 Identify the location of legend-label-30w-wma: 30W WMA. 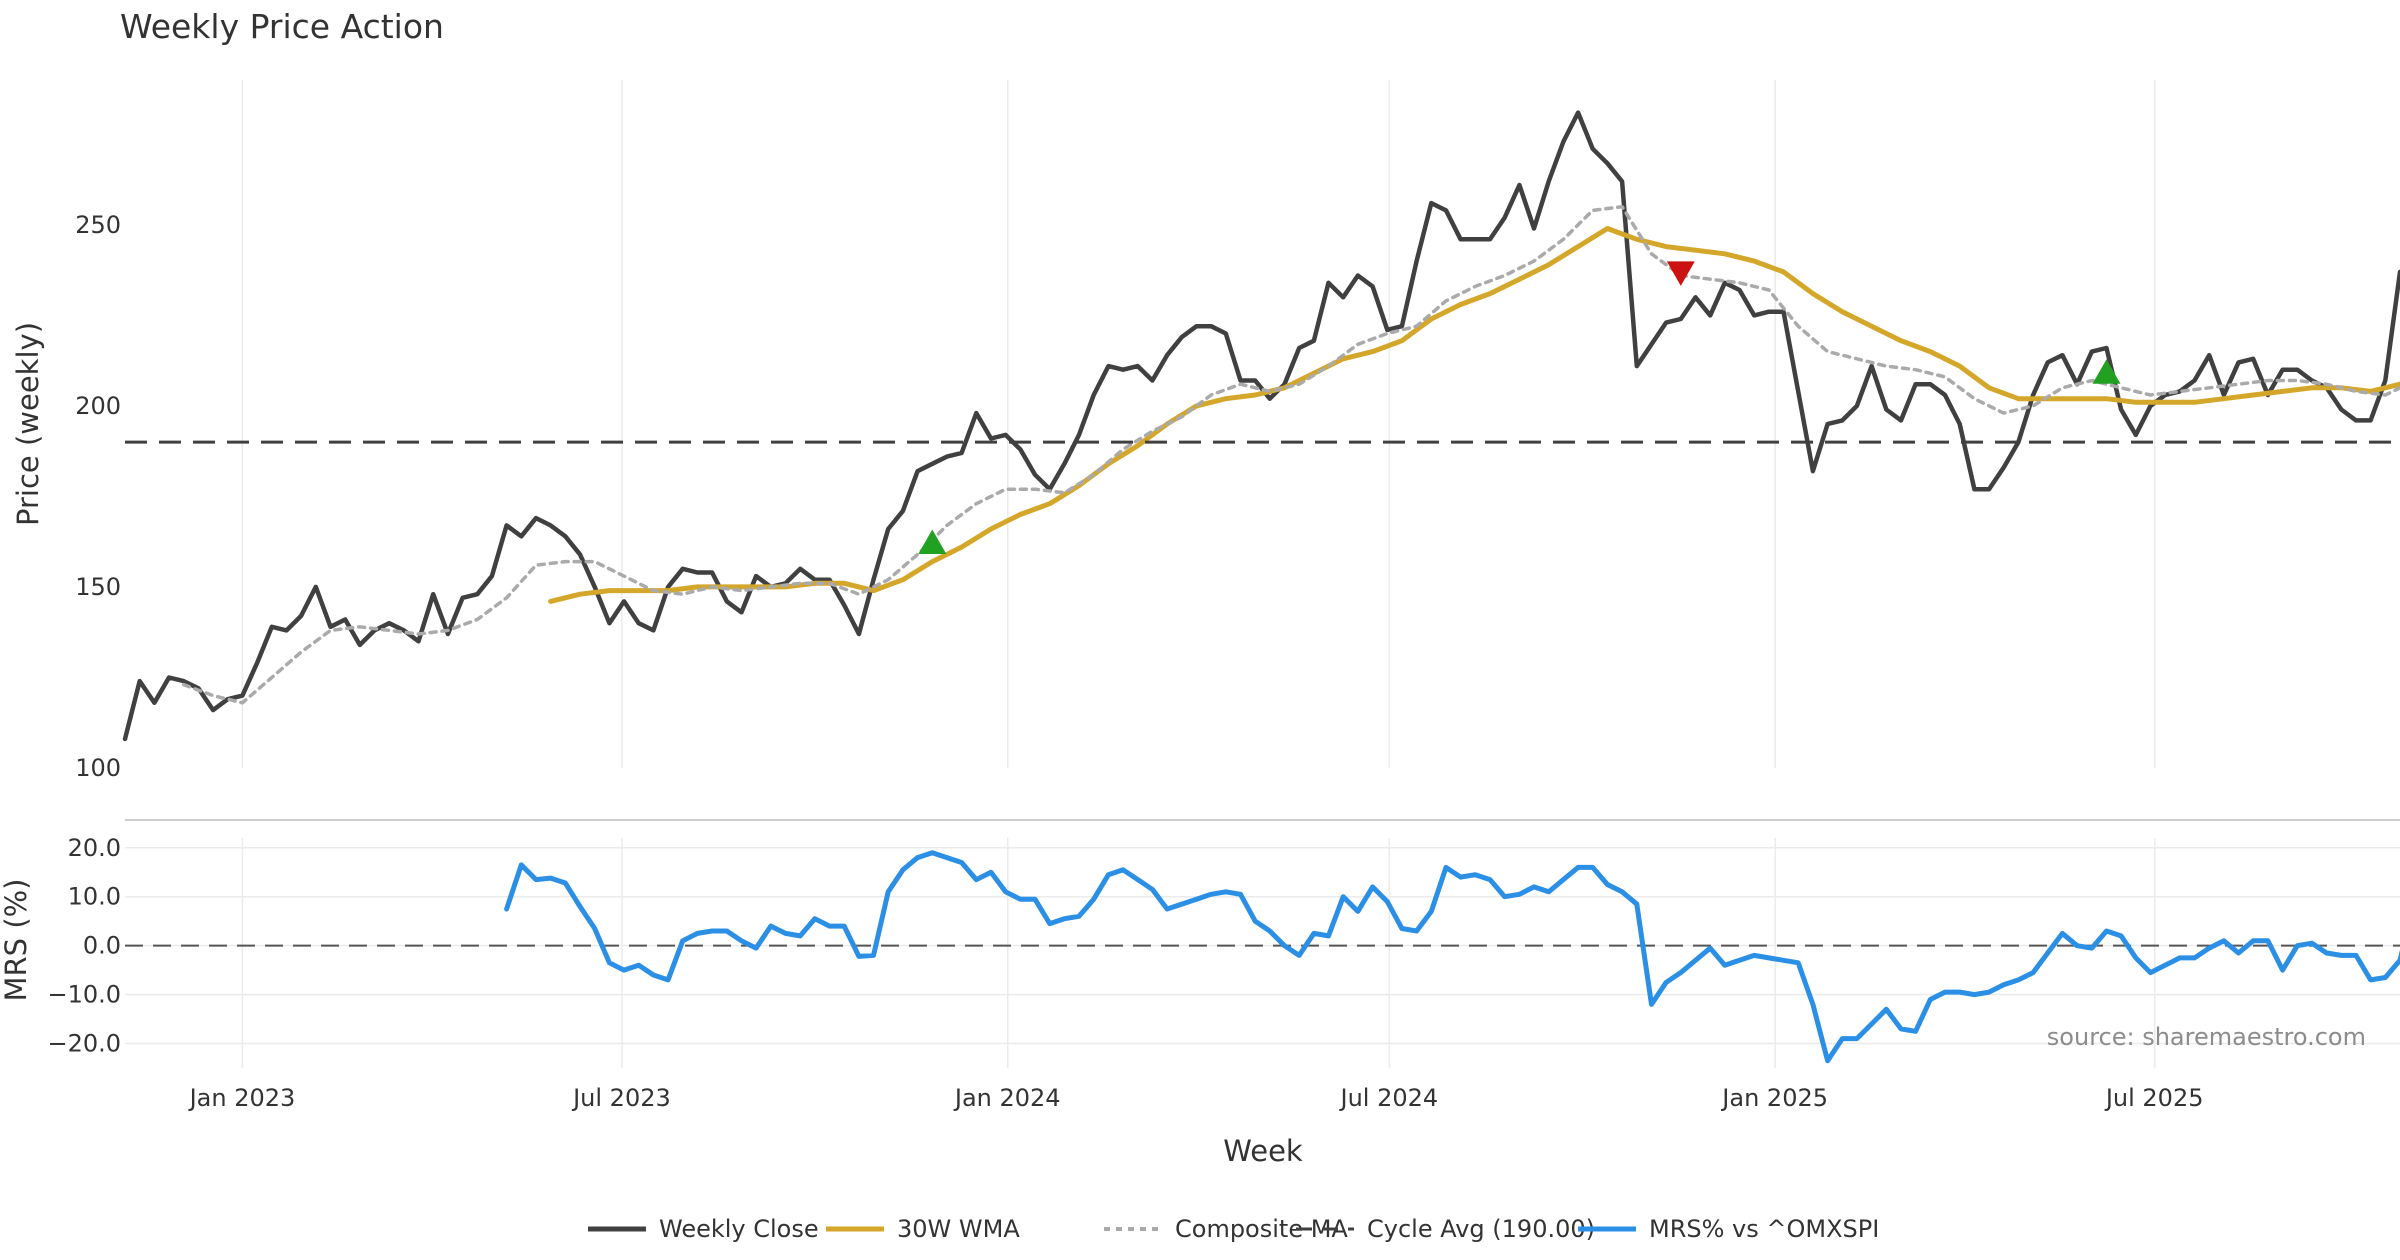
(958, 1229).